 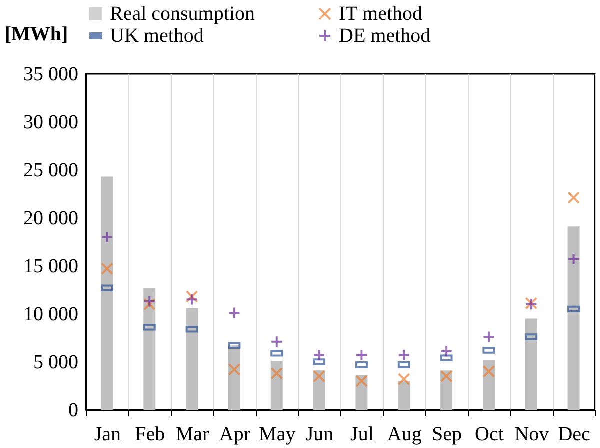 What do you see at coordinates (56, 363) in the screenshot?
I see `y-tick-label: 5 000` at bounding box center [56, 363].